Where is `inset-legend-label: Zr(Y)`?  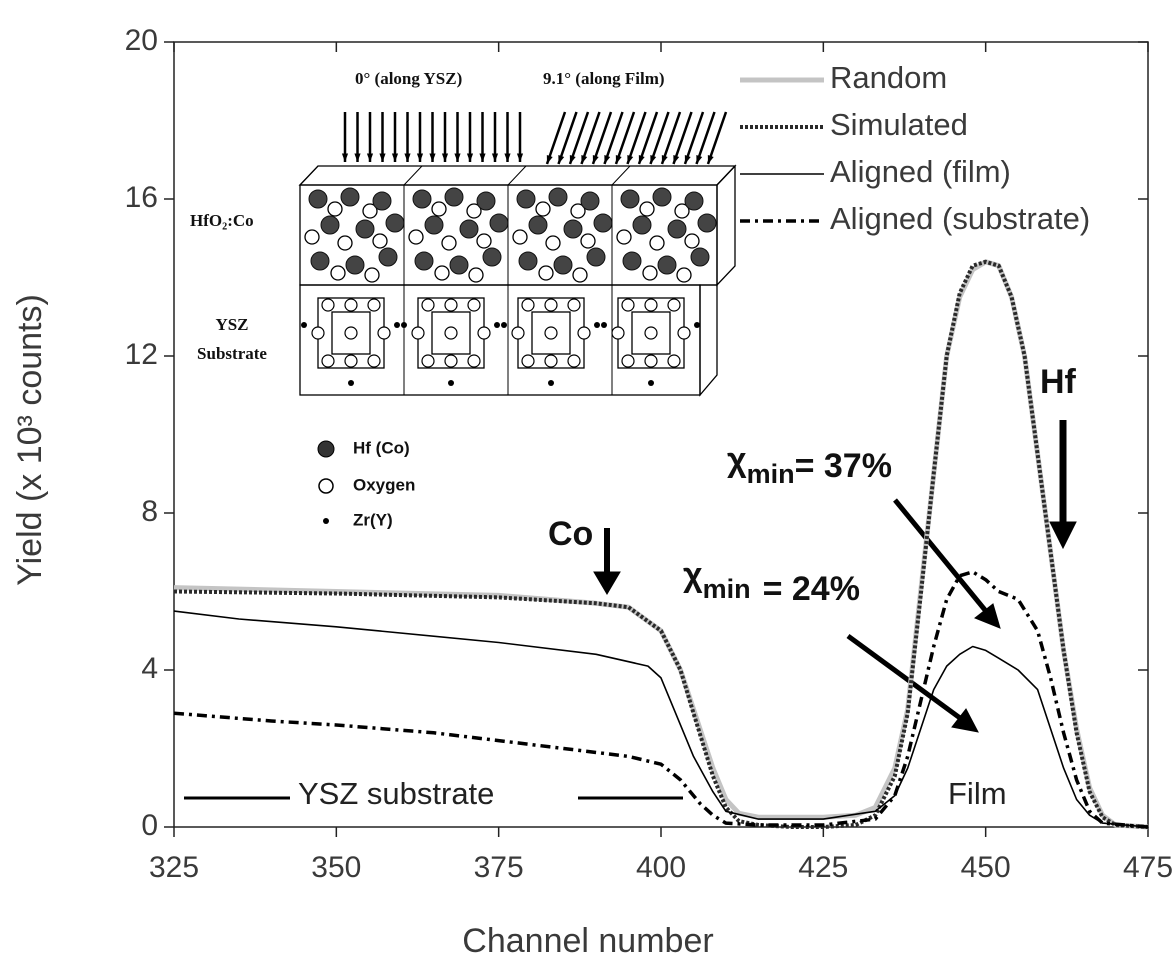
inset-legend-label: Zr(Y) is located at coordinates (373, 519).